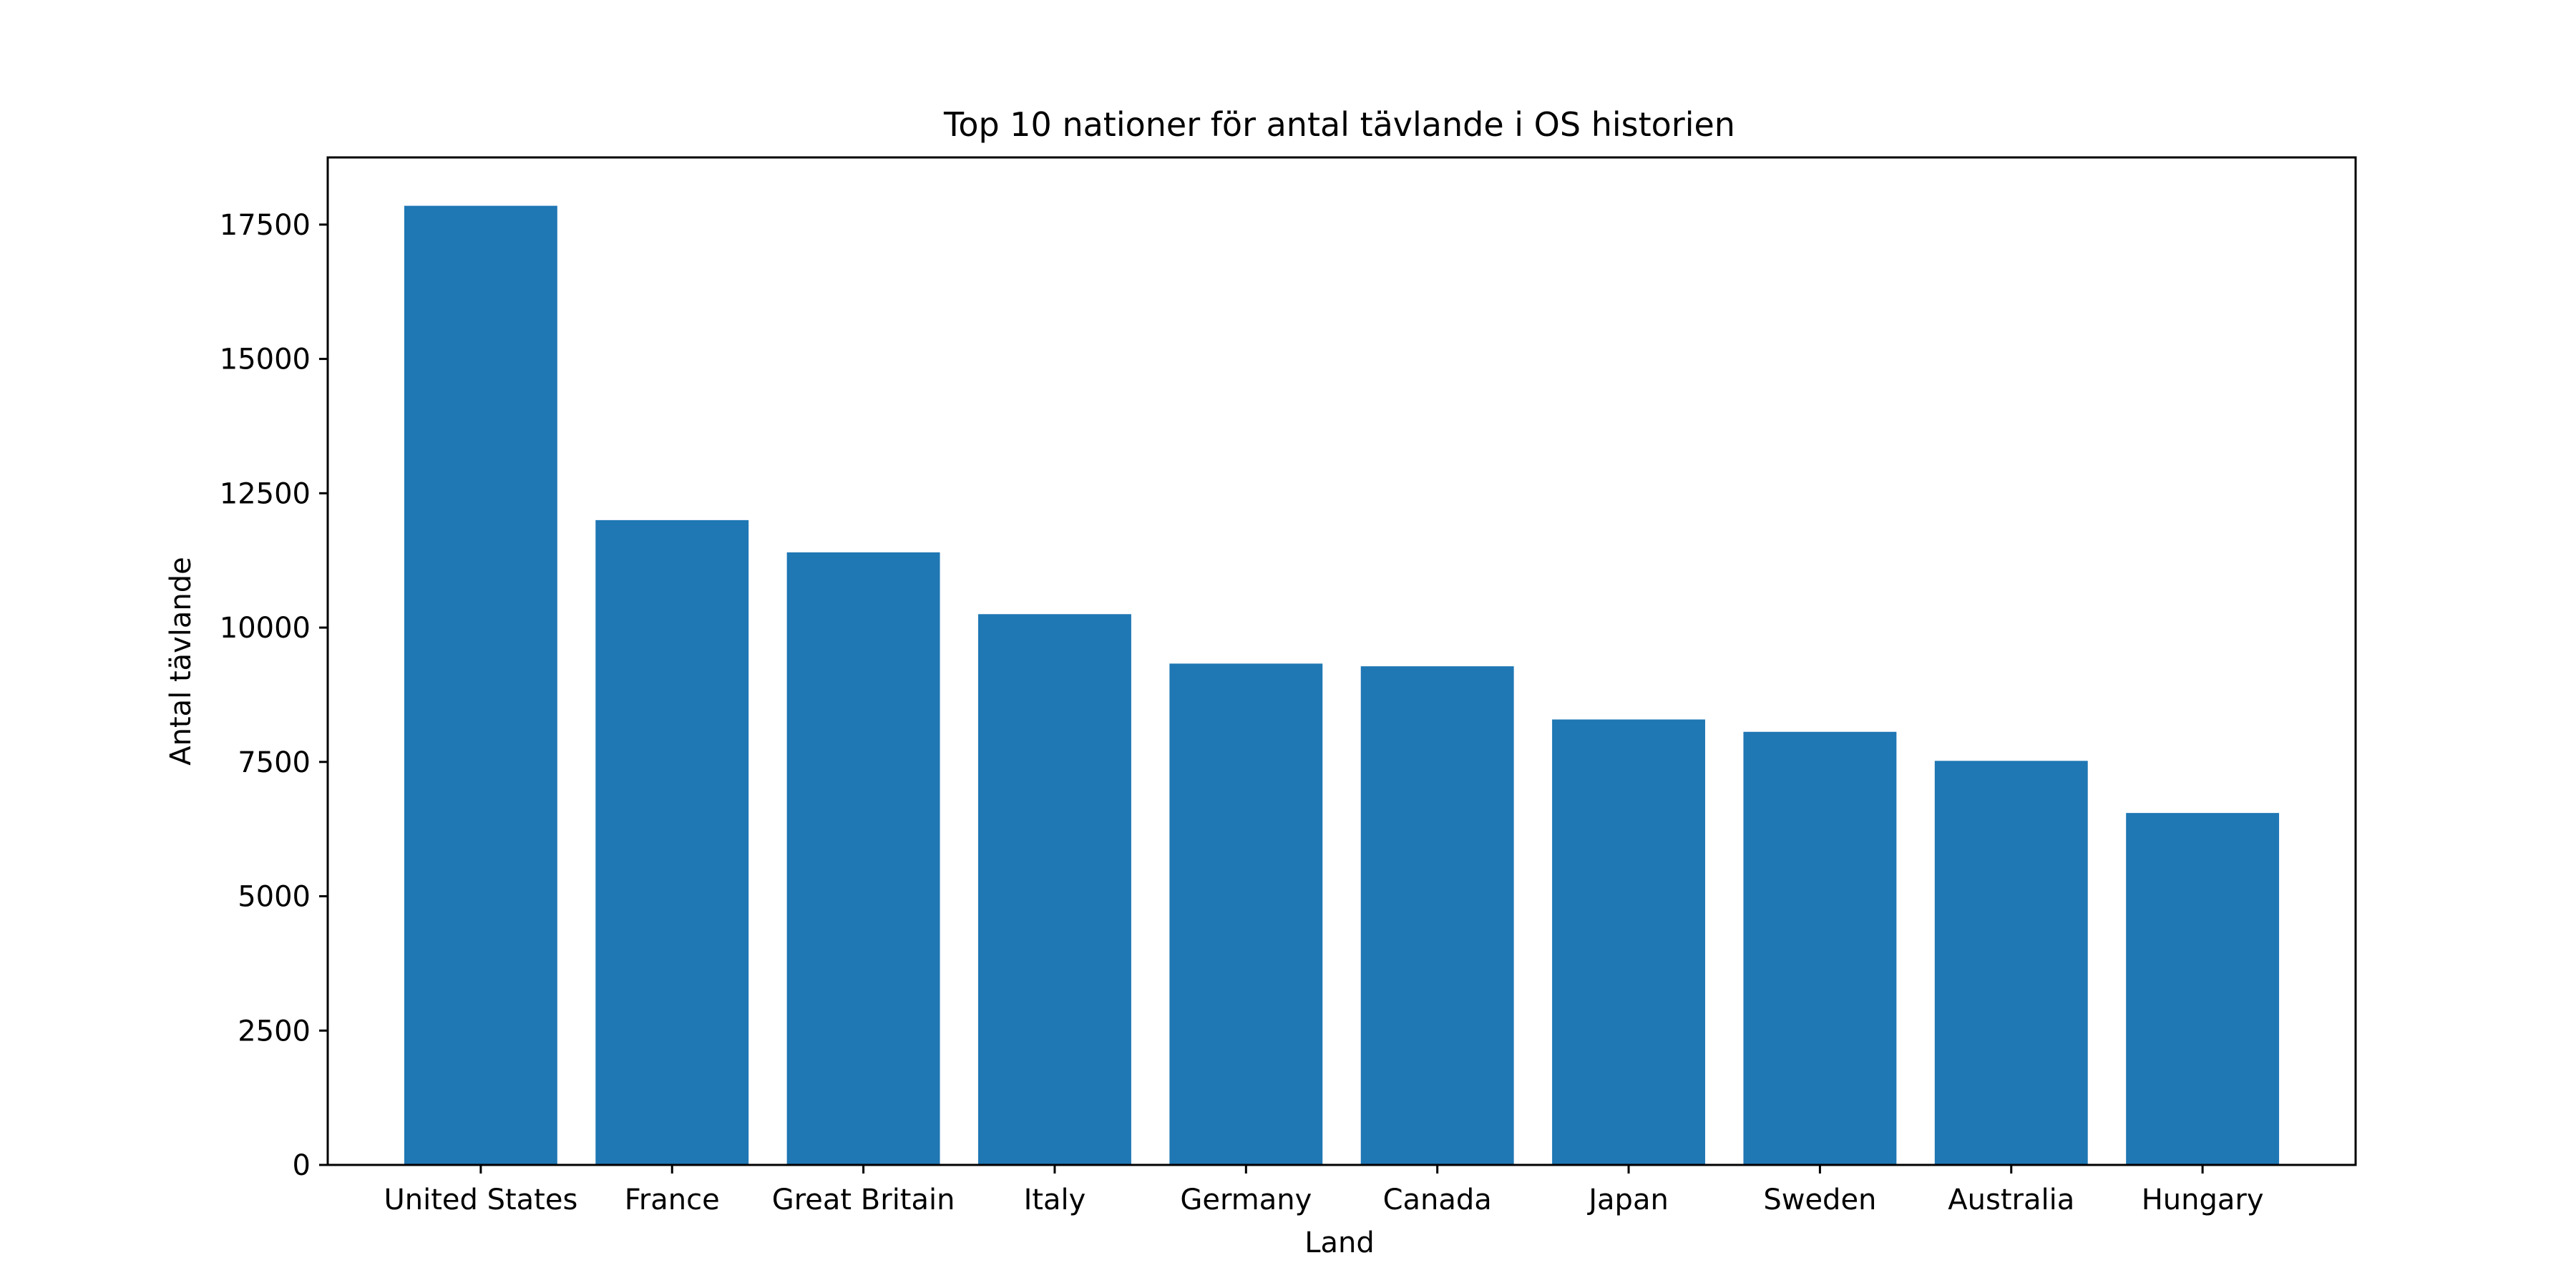 This screenshot has width=2576, height=1288. I want to click on x-tick-label: Germany, so click(1246, 1200).